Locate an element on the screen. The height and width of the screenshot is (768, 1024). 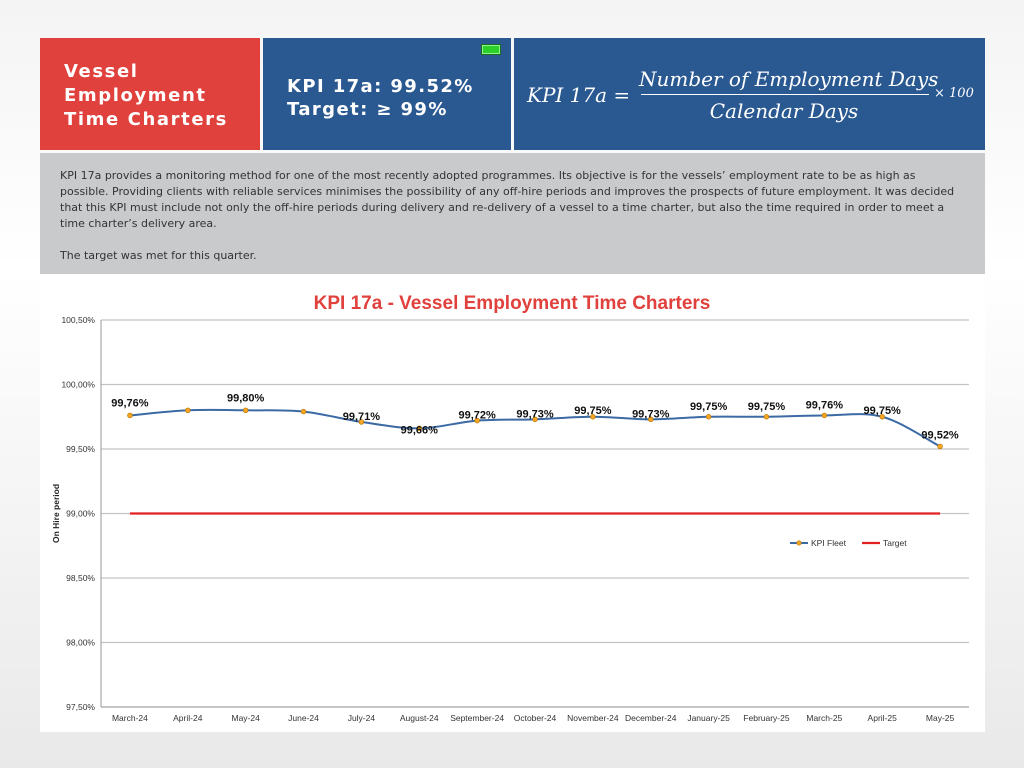
formula-lhs: KPI 17a = is located at coordinates (579, 95).